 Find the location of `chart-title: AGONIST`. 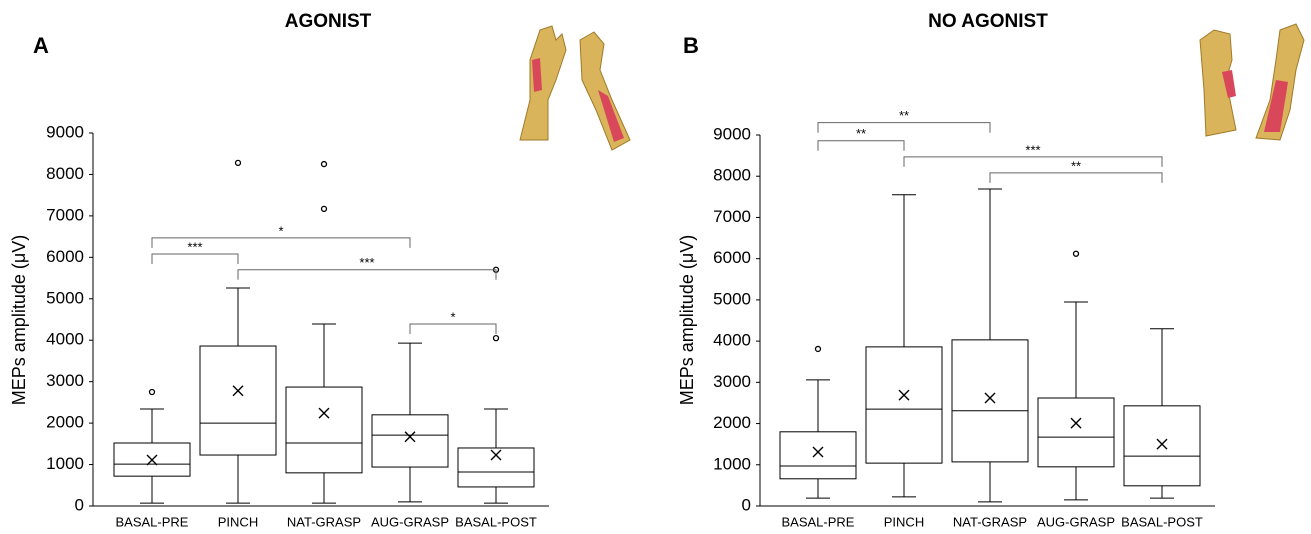

chart-title: AGONIST is located at coordinates (328, 21).